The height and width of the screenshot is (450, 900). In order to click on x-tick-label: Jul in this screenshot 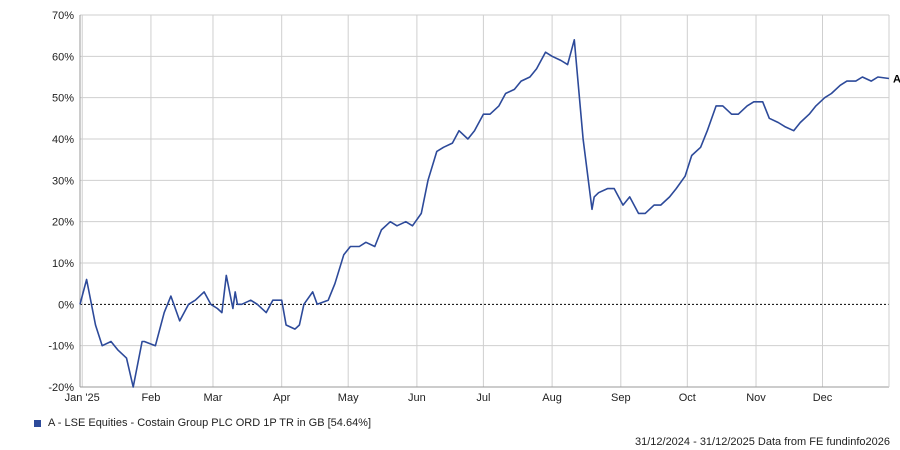, I will do `click(483, 398)`.